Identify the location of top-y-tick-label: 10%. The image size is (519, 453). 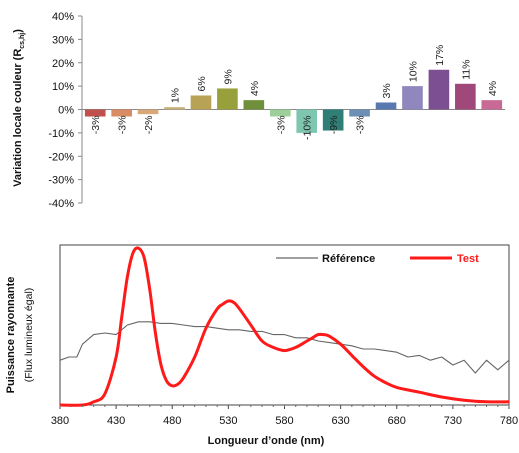
(63, 87).